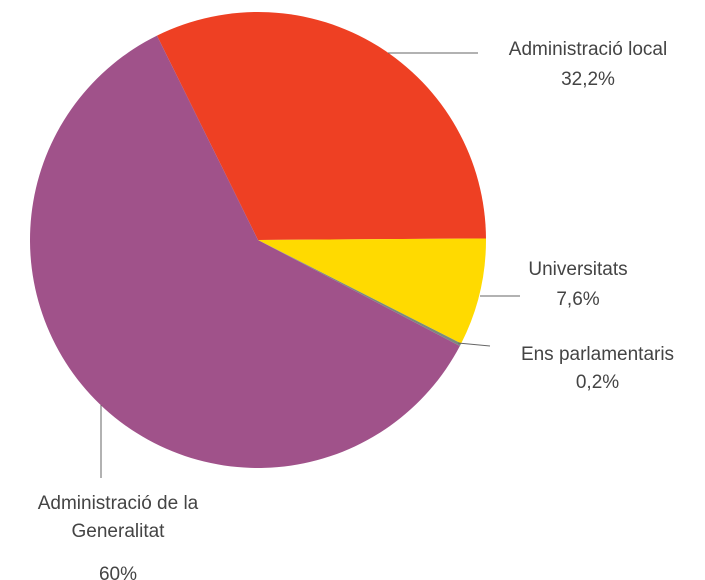 Image resolution: width=705 pixels, height=580 pixels. I want to click on slice-value: 32,2%, so click(588, 79).